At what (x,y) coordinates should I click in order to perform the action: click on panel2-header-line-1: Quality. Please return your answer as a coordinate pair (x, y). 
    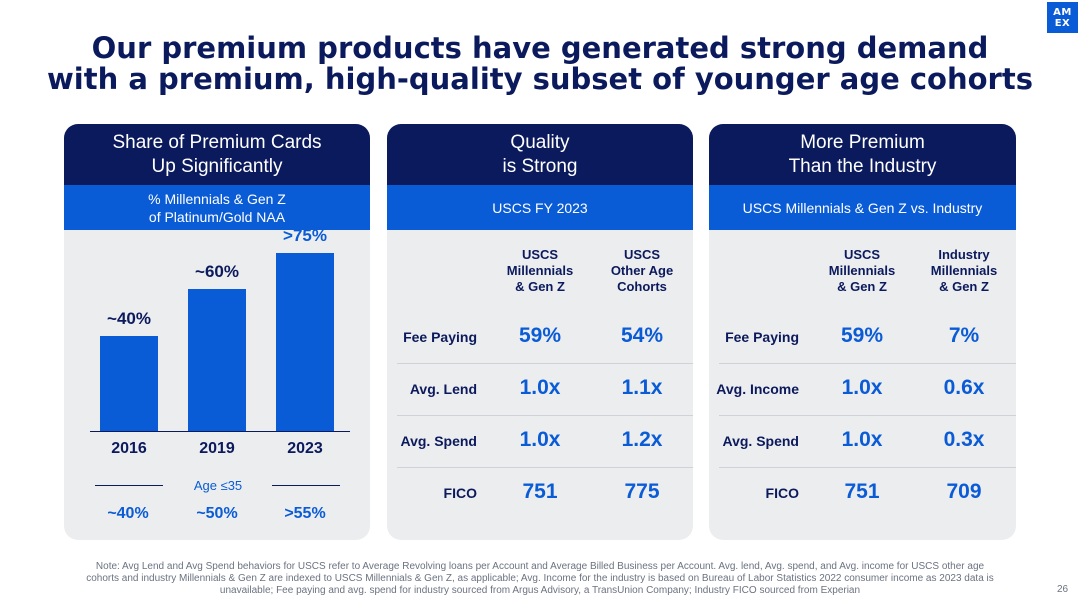
    Looking at the image, I should click on (540, 142).